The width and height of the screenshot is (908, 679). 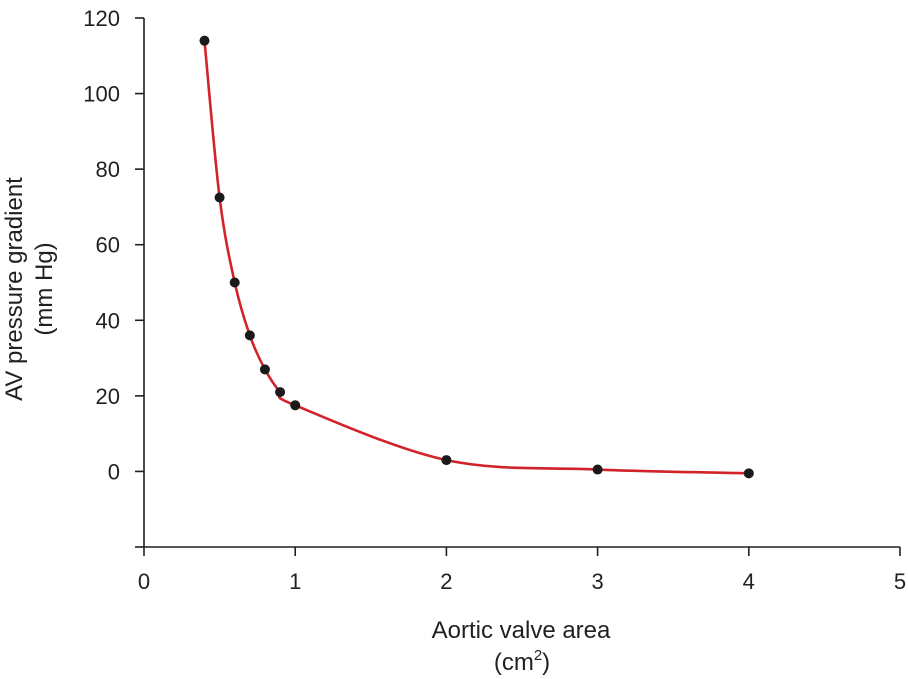 I want to click on x-axis-label: Aortic valve area, so click(x=521, y=630).